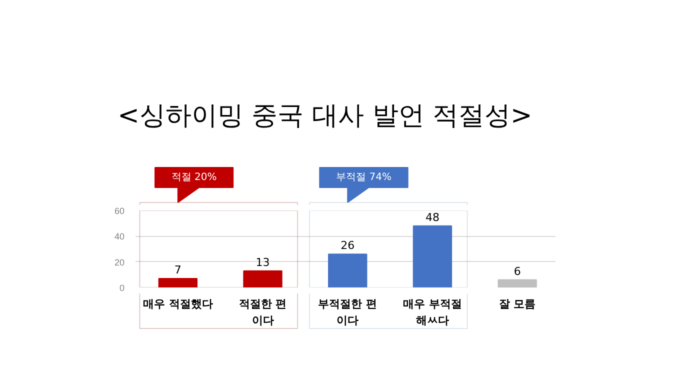 The image size is (680, 383). I want to click on data-label: 13, so click(263, 262).